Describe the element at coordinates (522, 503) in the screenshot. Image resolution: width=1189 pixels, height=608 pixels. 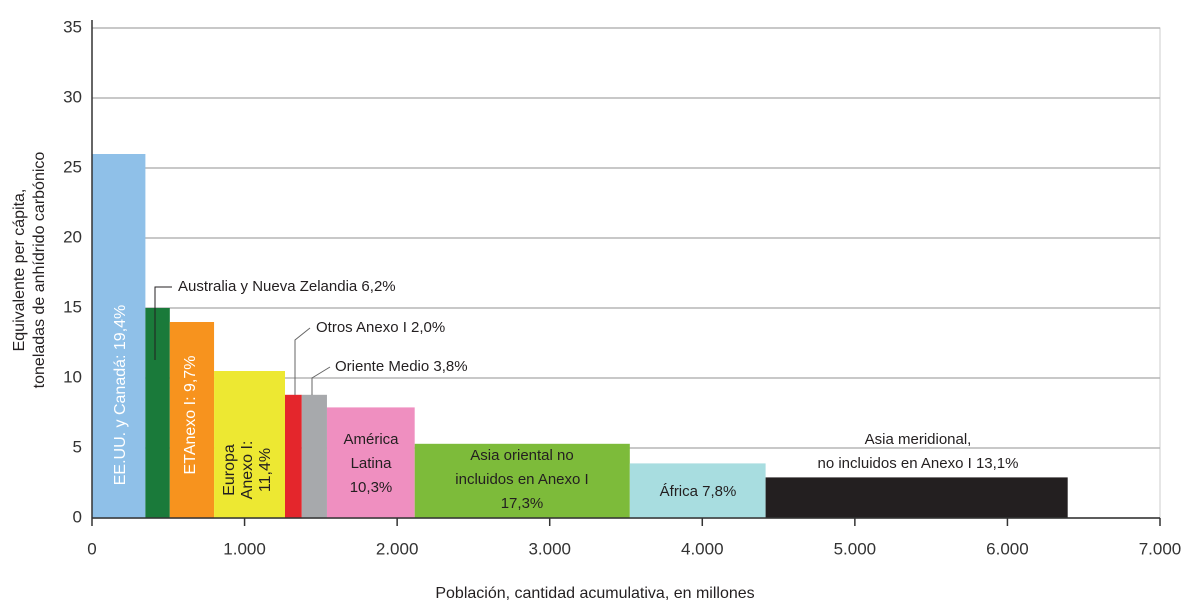
I see `bar-label: 17,3%` at that location.